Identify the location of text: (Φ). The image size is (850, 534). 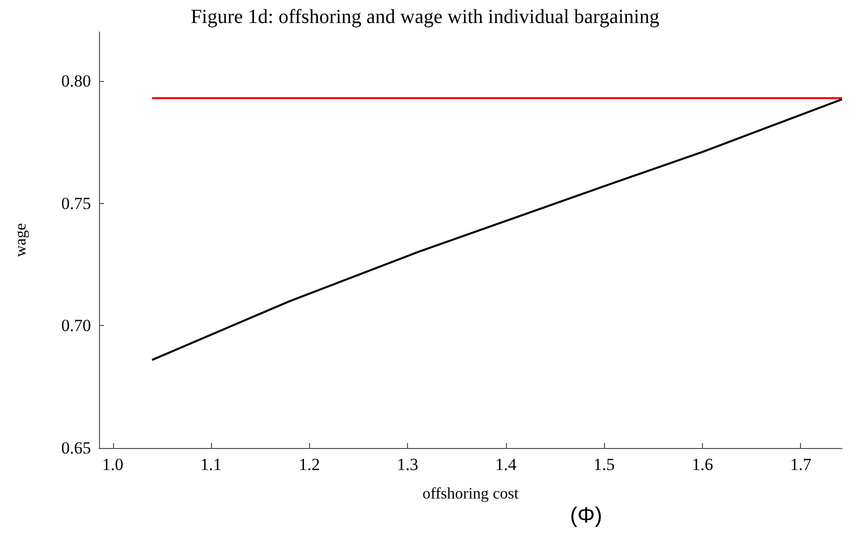
(586, 515).